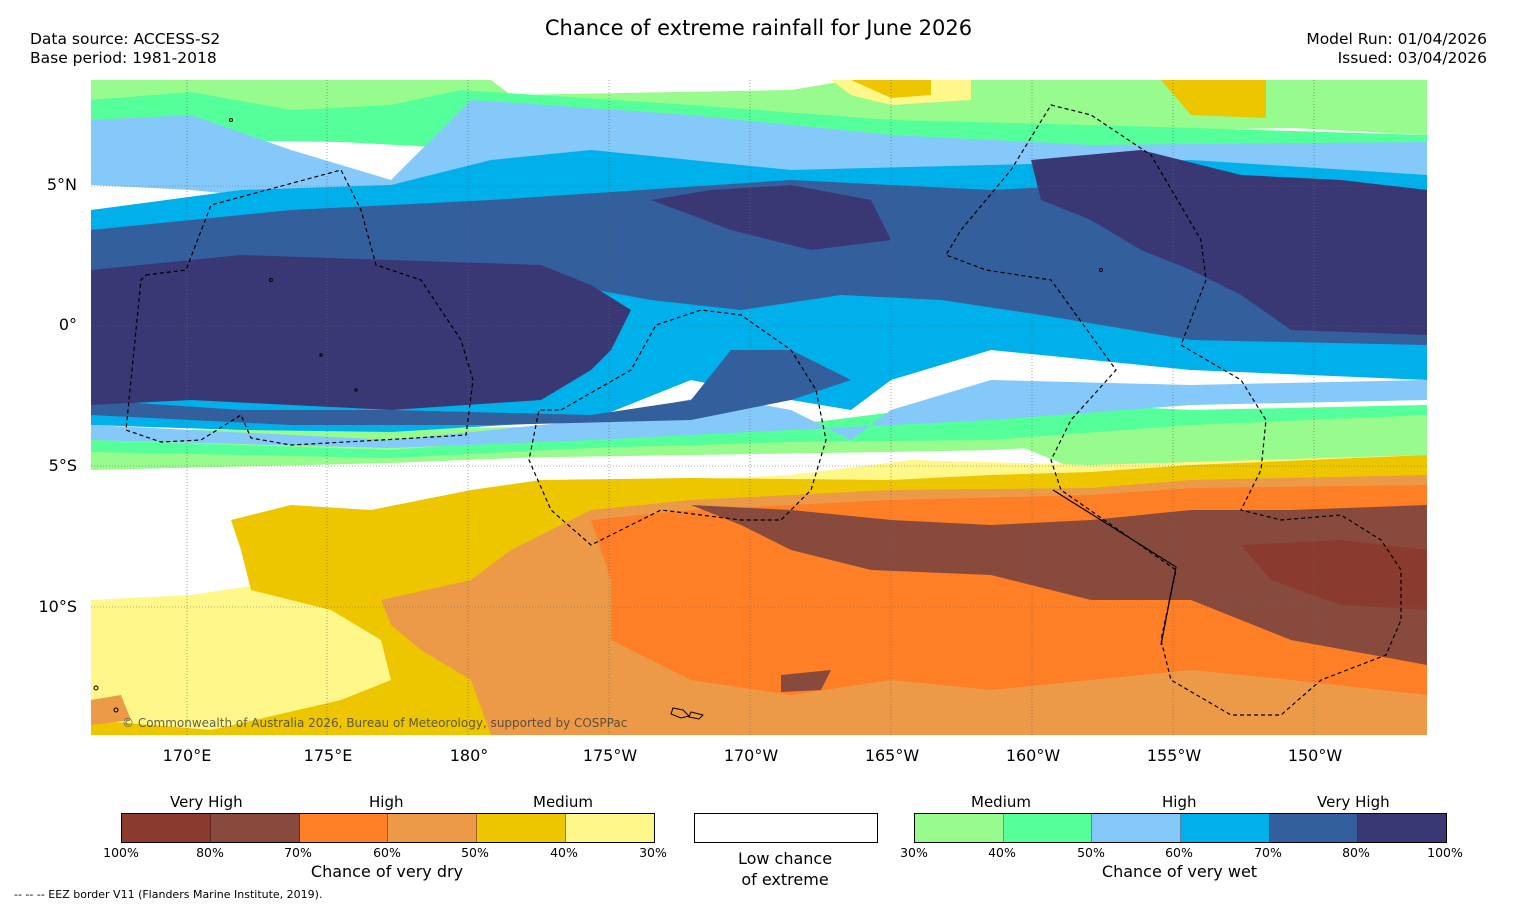 This screenshot has width=1517, height=908. I want to click on low-chance-line2: of extreme, so click(785, 879).